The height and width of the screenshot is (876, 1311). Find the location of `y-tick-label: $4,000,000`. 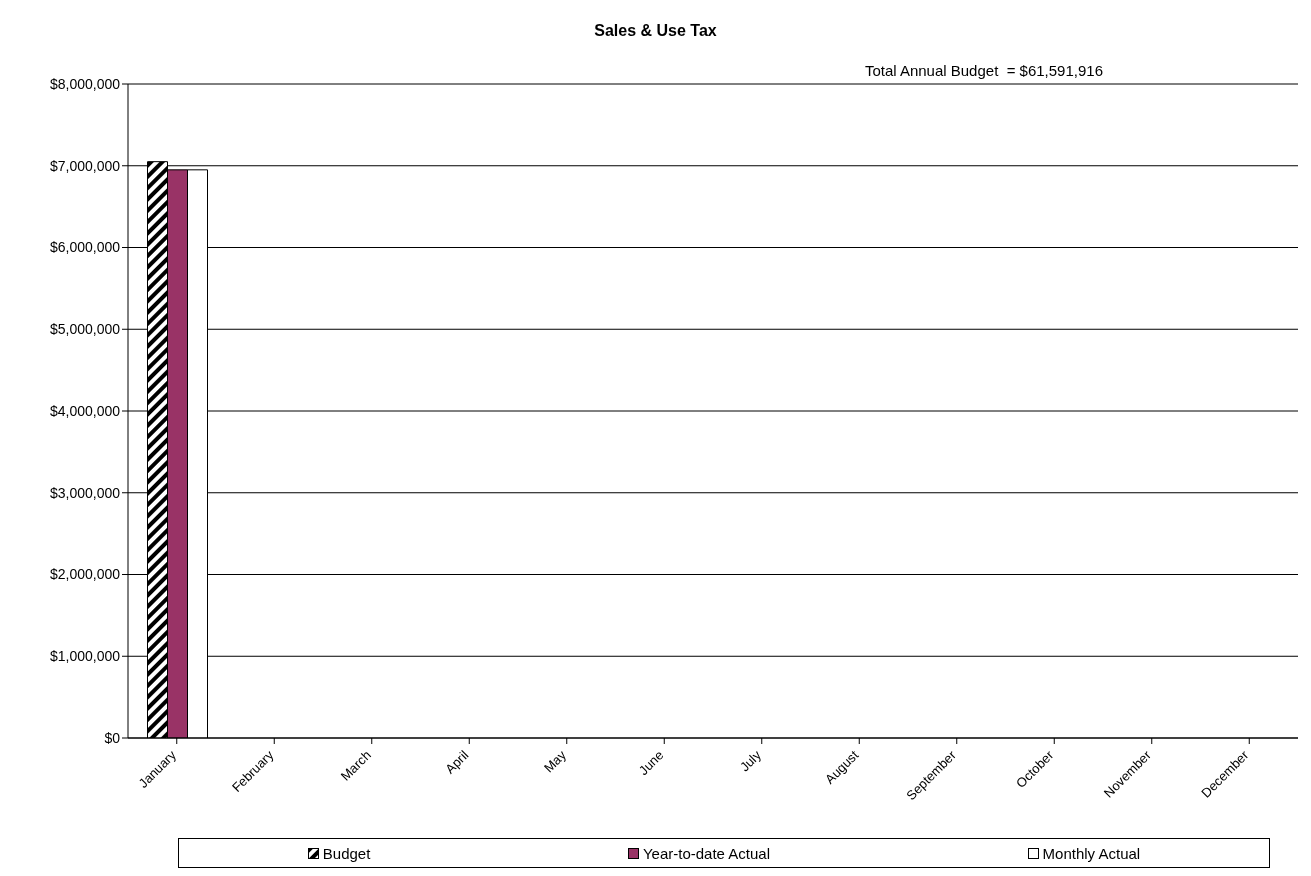

y-tick-label: $4,000,000 is located at coordinates (85, 410).